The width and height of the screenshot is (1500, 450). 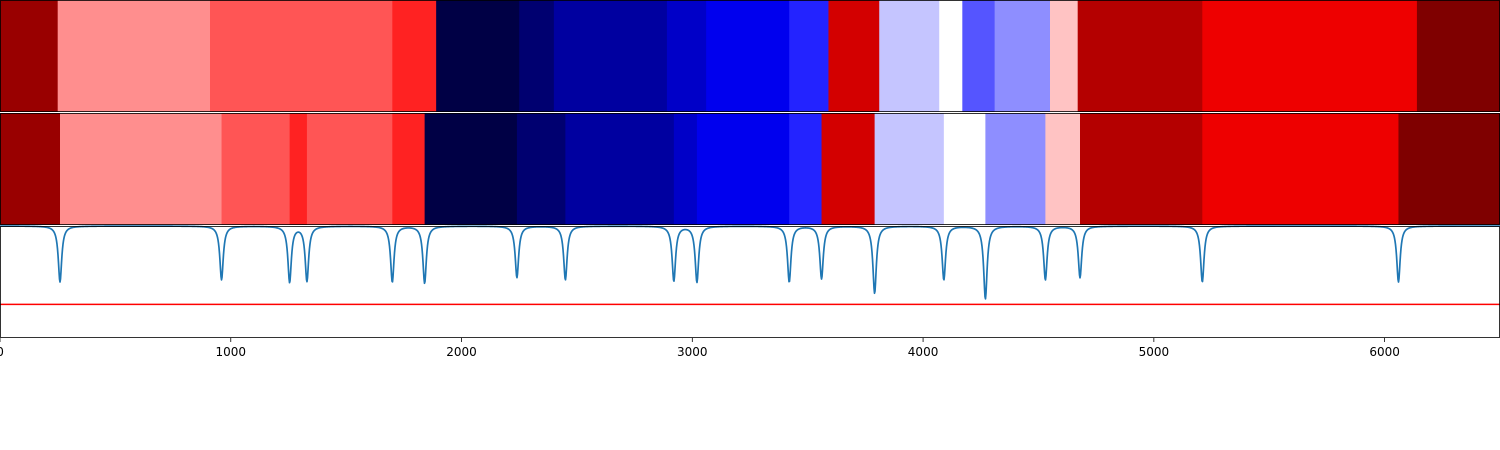 What do you see at coordinates (1154, 352) in the screenshot?
I see `x-tick-label-5000: 5000` at bounding box center [1154, 352].